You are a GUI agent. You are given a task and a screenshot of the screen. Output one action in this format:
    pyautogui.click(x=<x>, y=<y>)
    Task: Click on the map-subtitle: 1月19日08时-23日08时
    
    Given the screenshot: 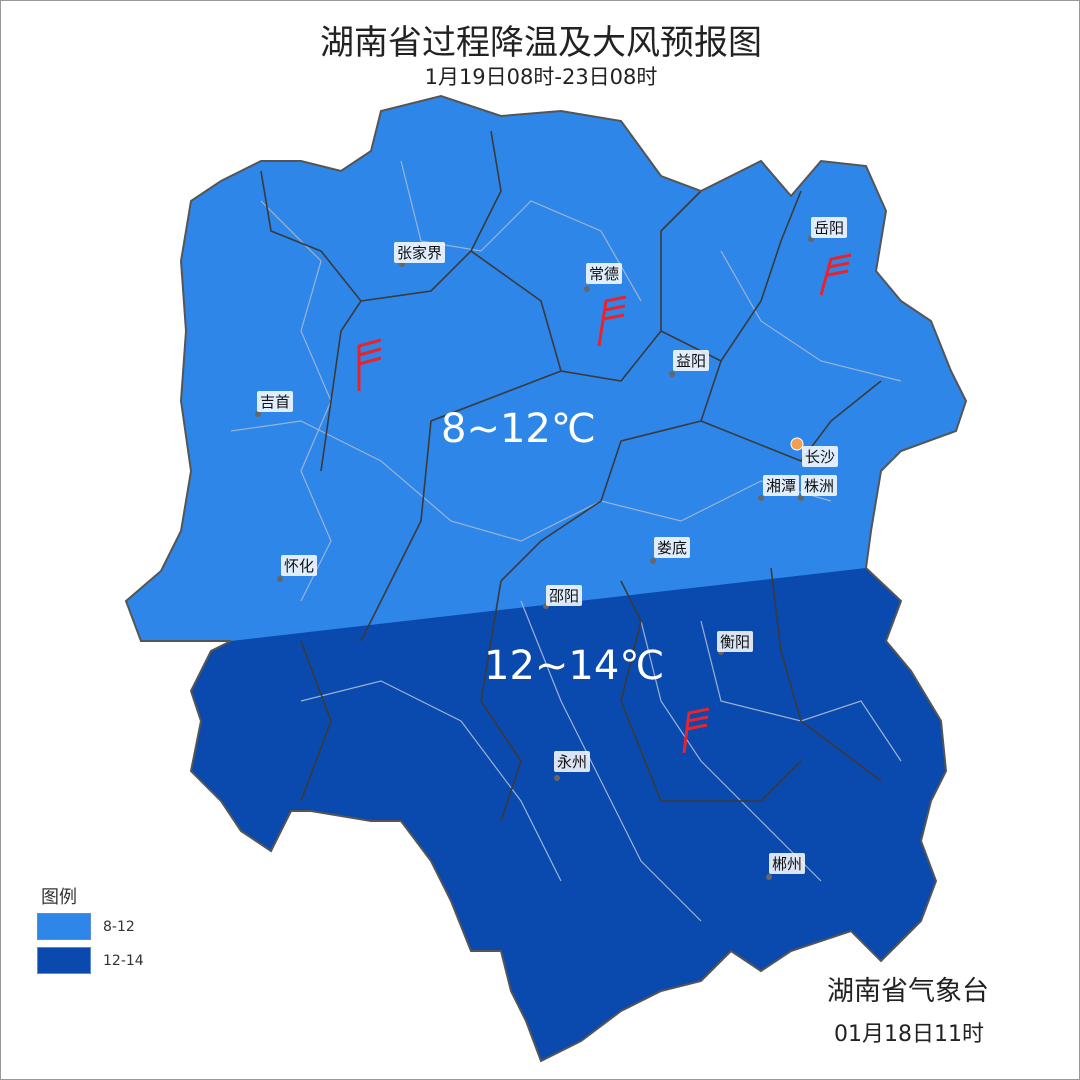 What is the action you would take?
    pyautogui.click(x=541, y=77)
    